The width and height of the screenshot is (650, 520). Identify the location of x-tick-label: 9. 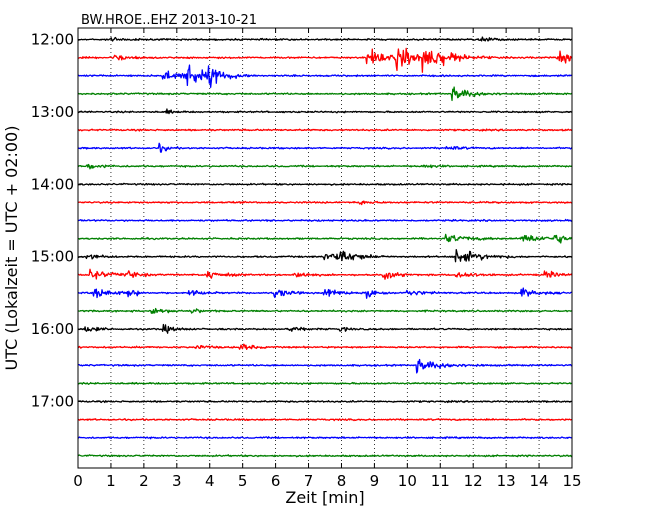
(375, 481).